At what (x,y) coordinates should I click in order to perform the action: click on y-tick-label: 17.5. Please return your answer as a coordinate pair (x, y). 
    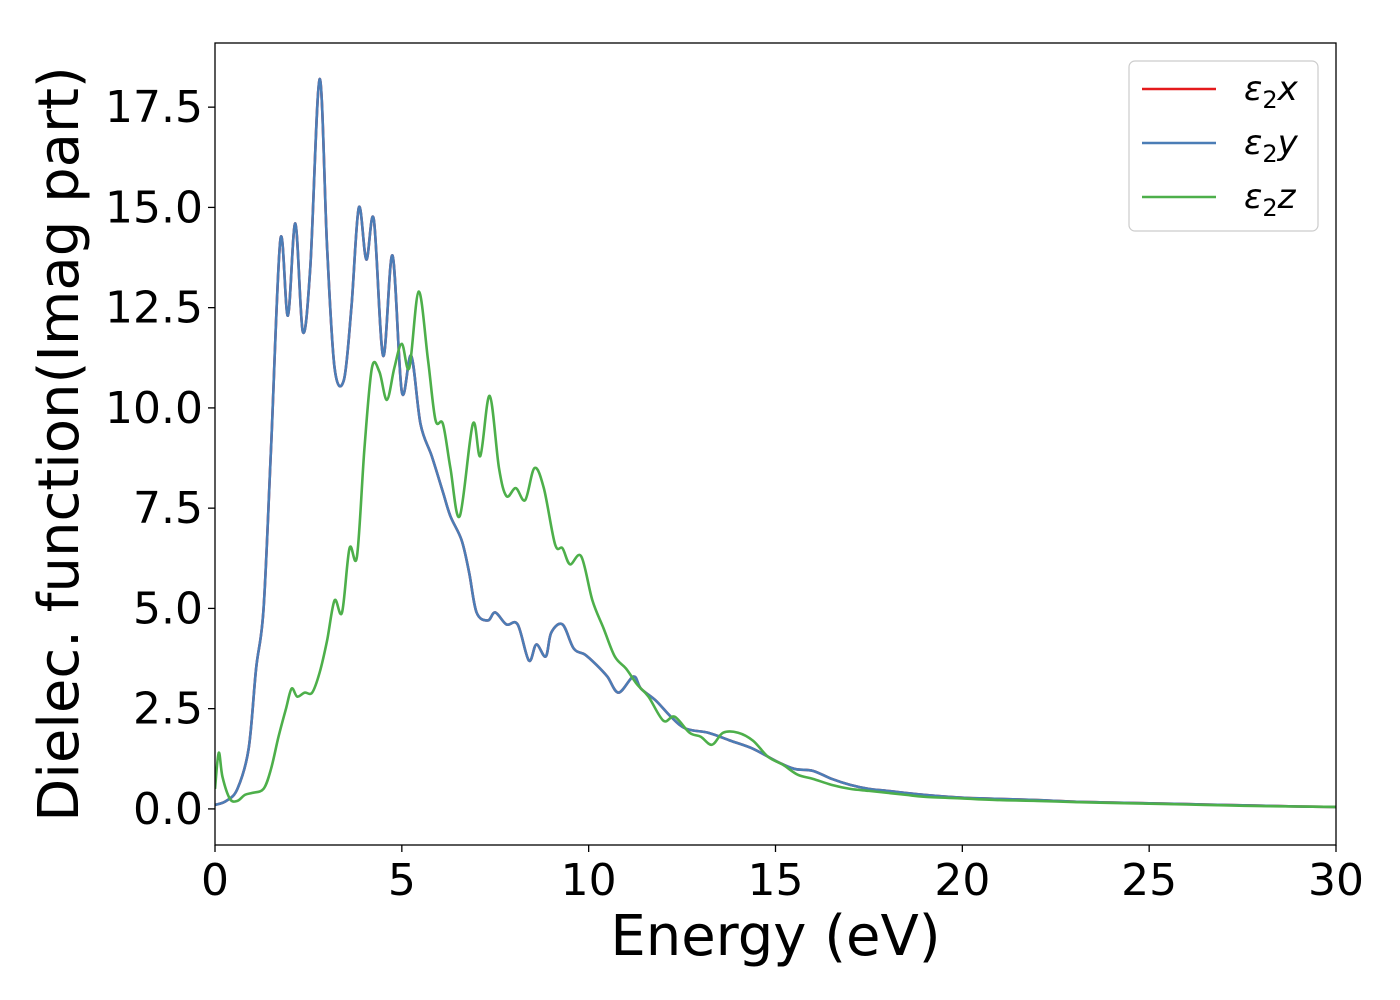
    Looking at the image, I should click on (154, 107).